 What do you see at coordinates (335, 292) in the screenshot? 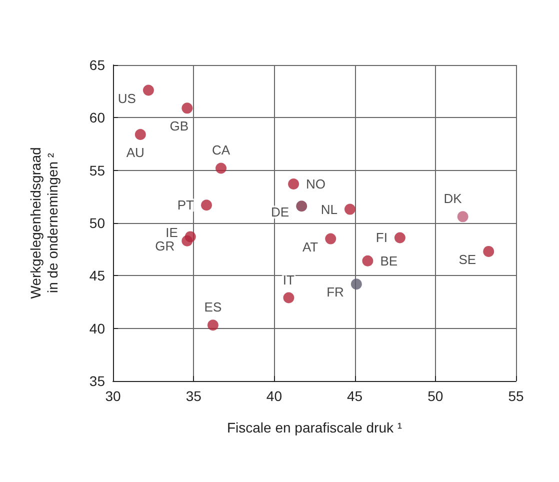
I see `data-label: FR` at bounding box center [335, 292].